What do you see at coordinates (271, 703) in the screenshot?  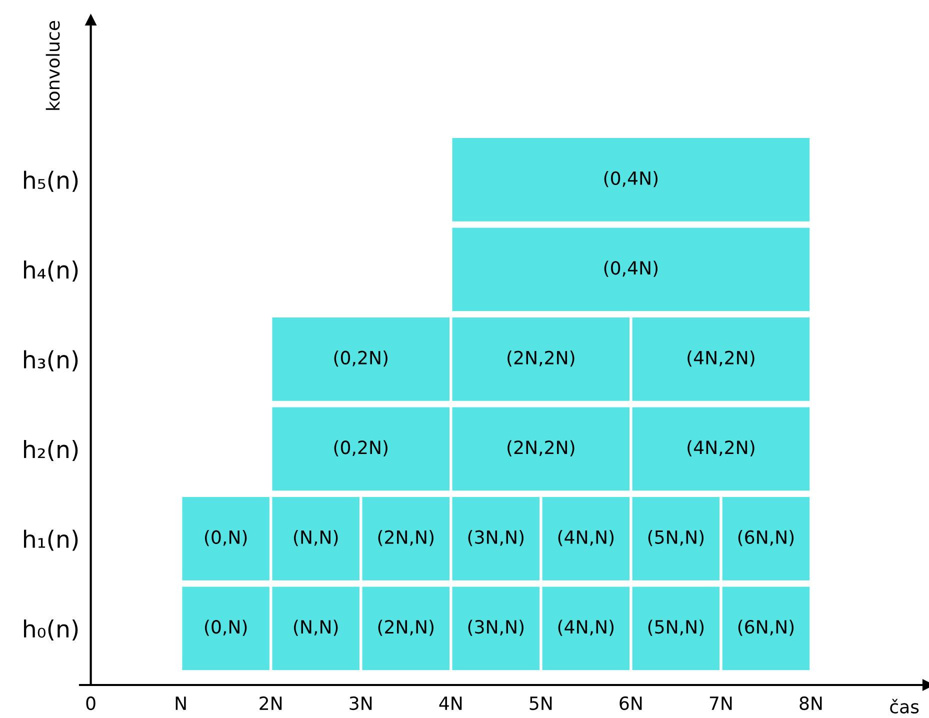 I see `x-tick-label: 2N` at bounding box center [271, 703].